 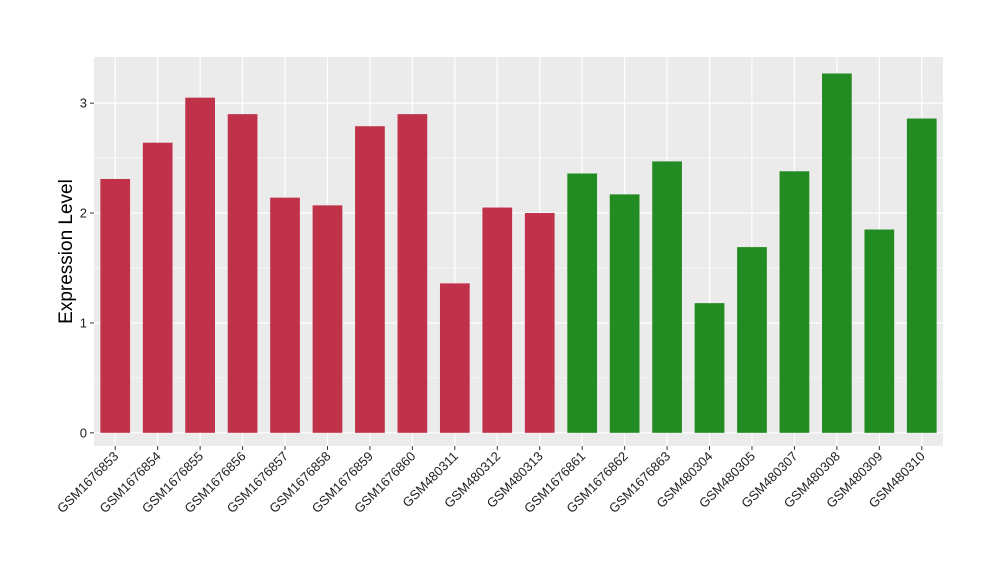 What do you see at coordinates (921, 275) in the screenshot?
I see `bar-GSM480310` at bounding box center [921, 275].